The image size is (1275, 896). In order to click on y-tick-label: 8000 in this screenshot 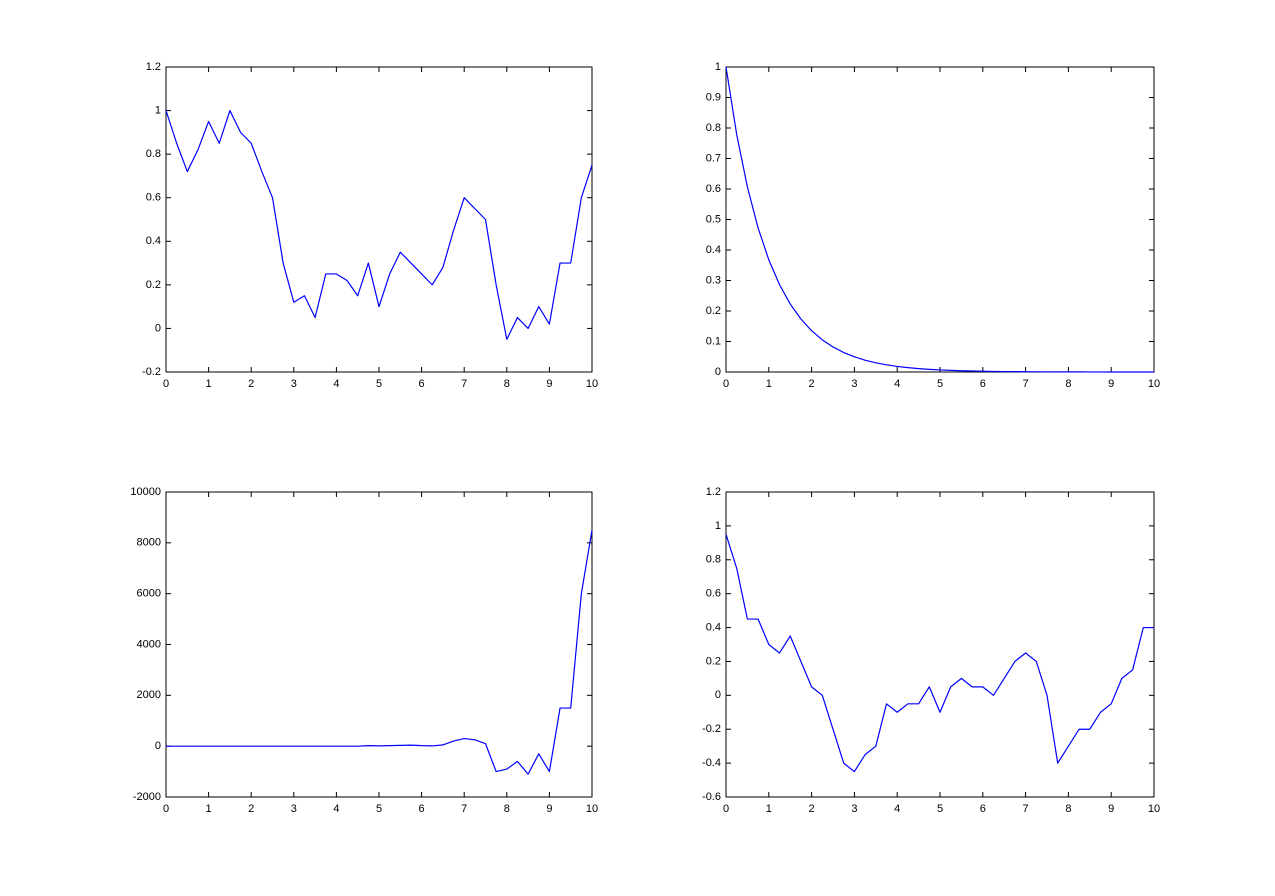, I will do `click(149, 543)`.